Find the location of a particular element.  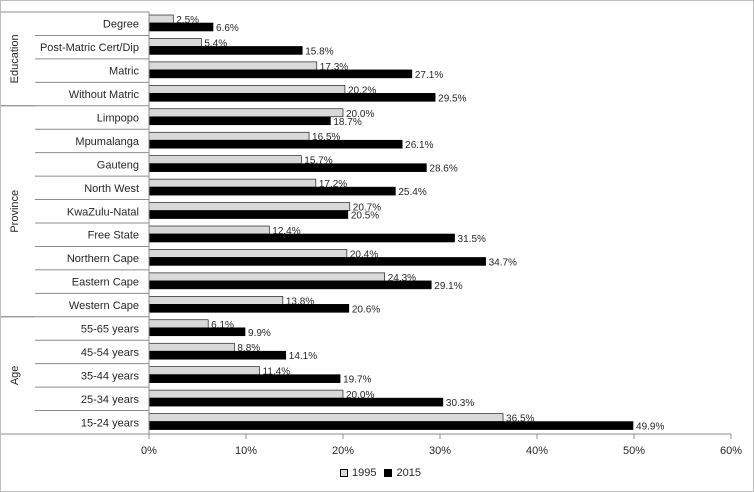

value-label-2015-45-54-years: 14.1% is located at coordinates (303, 356).